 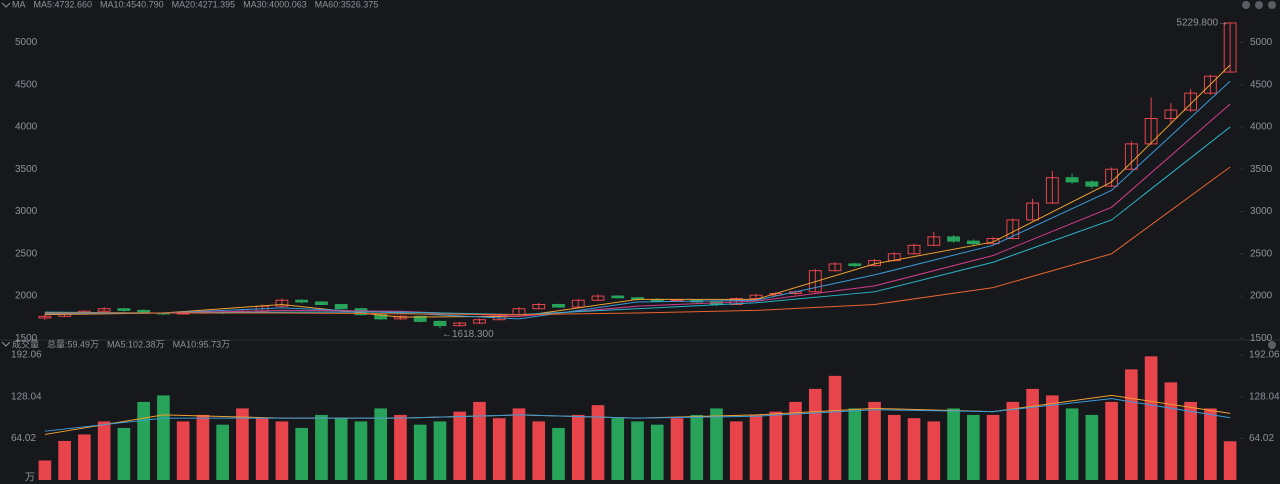 I want to click on remove-icon, so click(x=1259, y=5).